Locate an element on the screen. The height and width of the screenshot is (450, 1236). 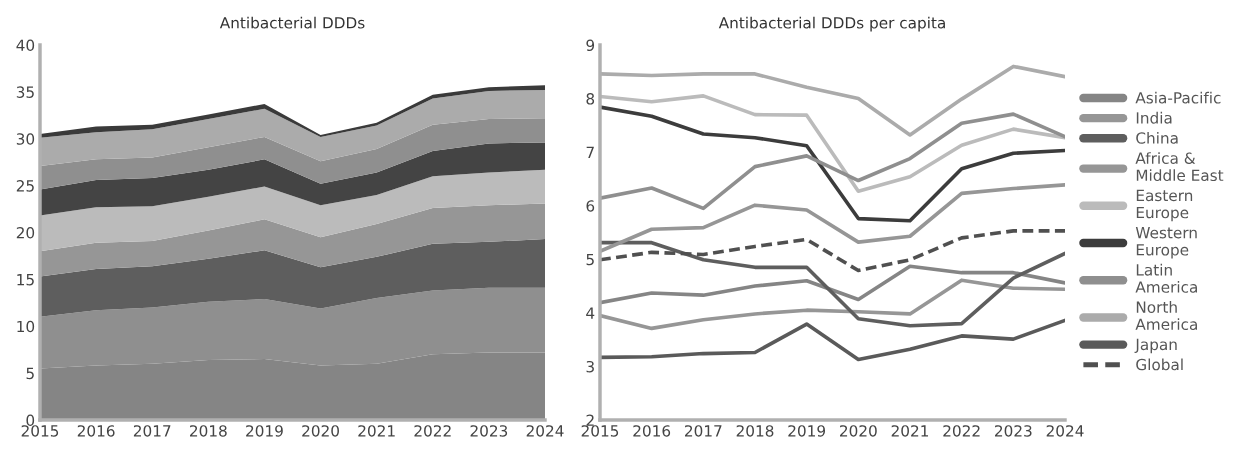
y-tick-label: 25 is located at coordinates (25, 186).